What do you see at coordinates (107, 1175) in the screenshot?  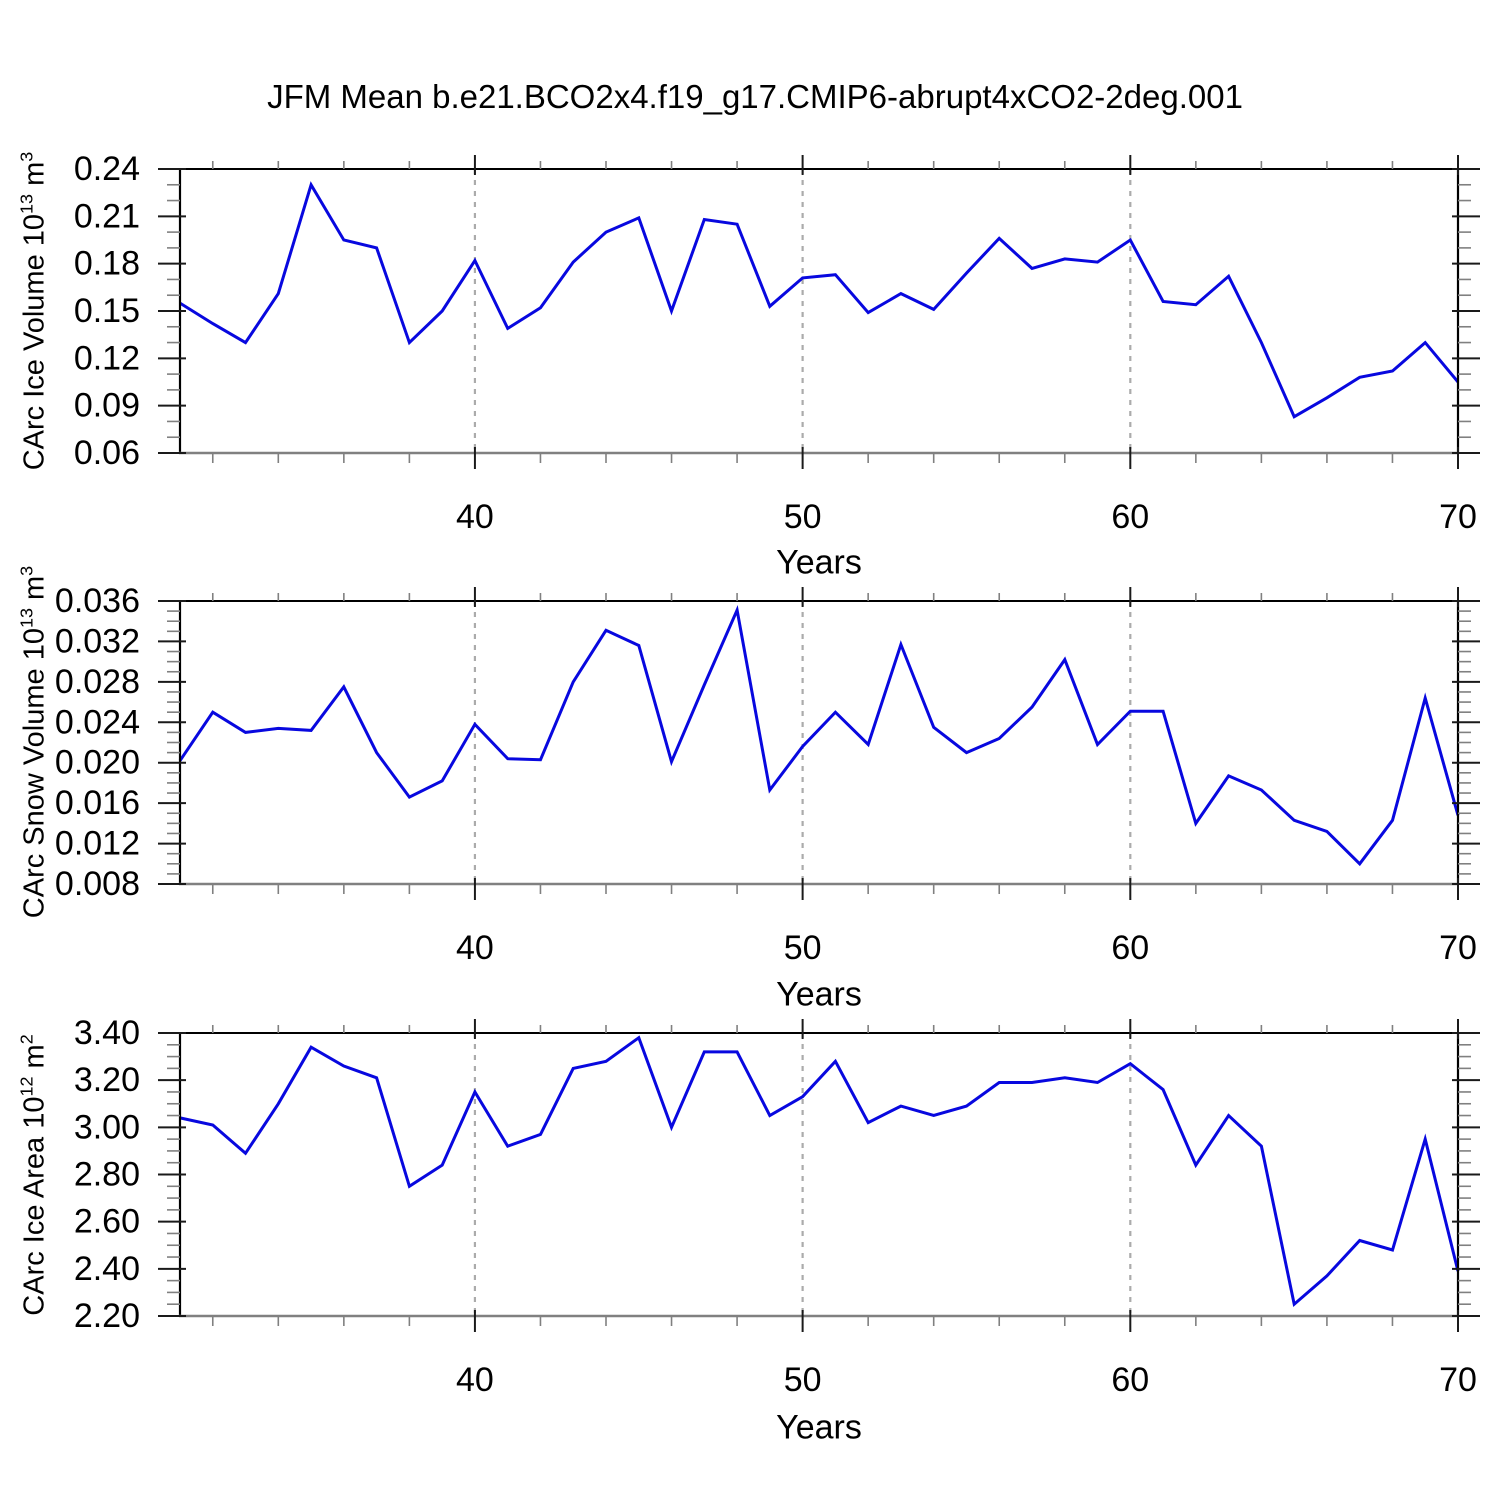 I see `y-tick-label: 2.80` at bounding box center [107, 1175].